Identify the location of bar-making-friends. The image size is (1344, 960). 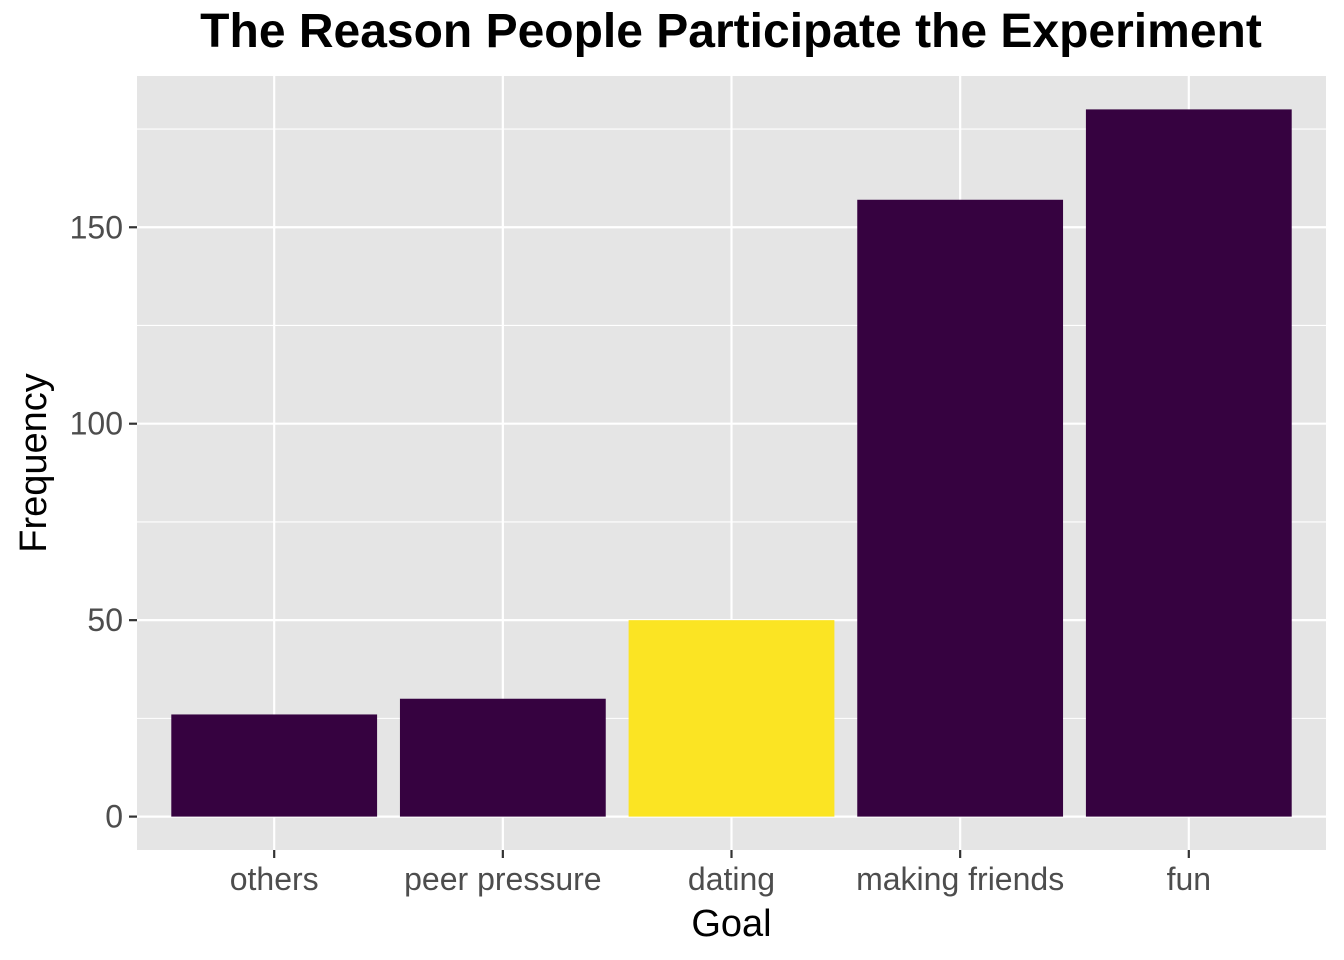
(960, 508).